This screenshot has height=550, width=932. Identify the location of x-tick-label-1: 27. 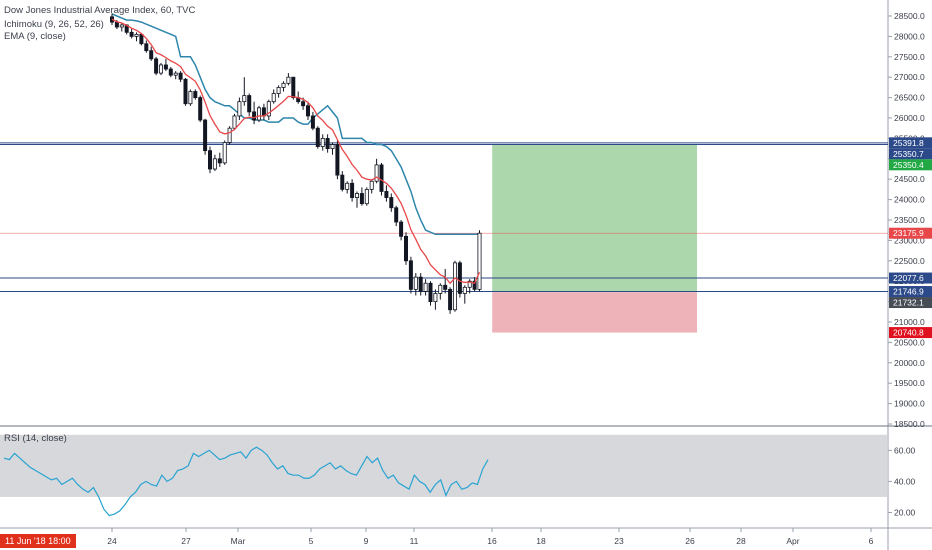
(186, 541).